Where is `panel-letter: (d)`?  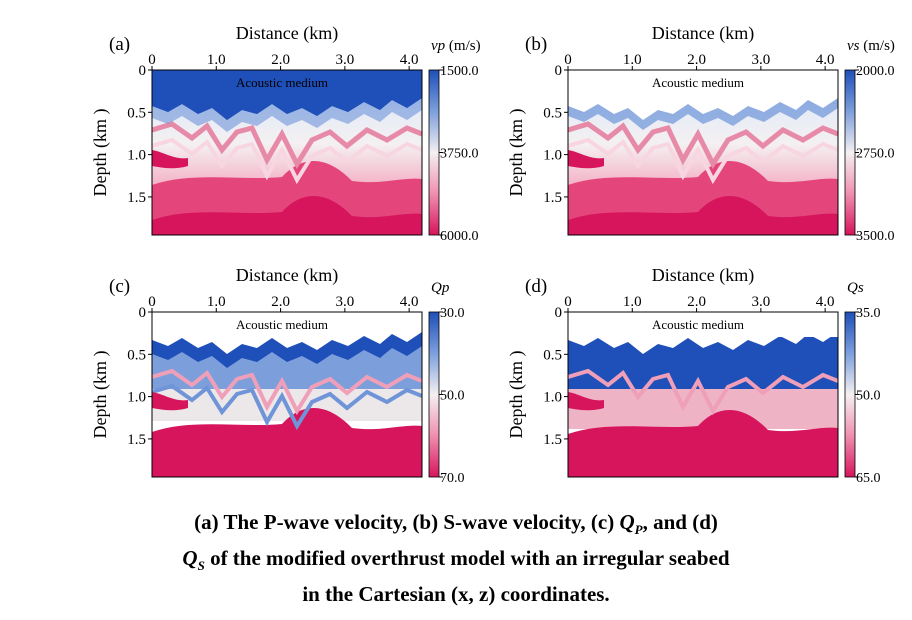
panel-letter: (d) is located at coordinates (536, 286).